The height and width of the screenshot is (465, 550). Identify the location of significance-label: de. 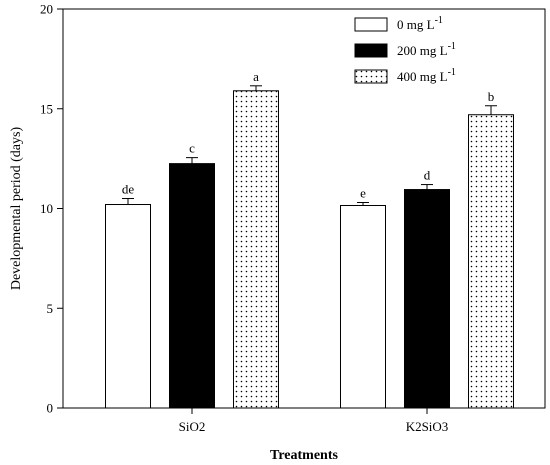
(128, 189).